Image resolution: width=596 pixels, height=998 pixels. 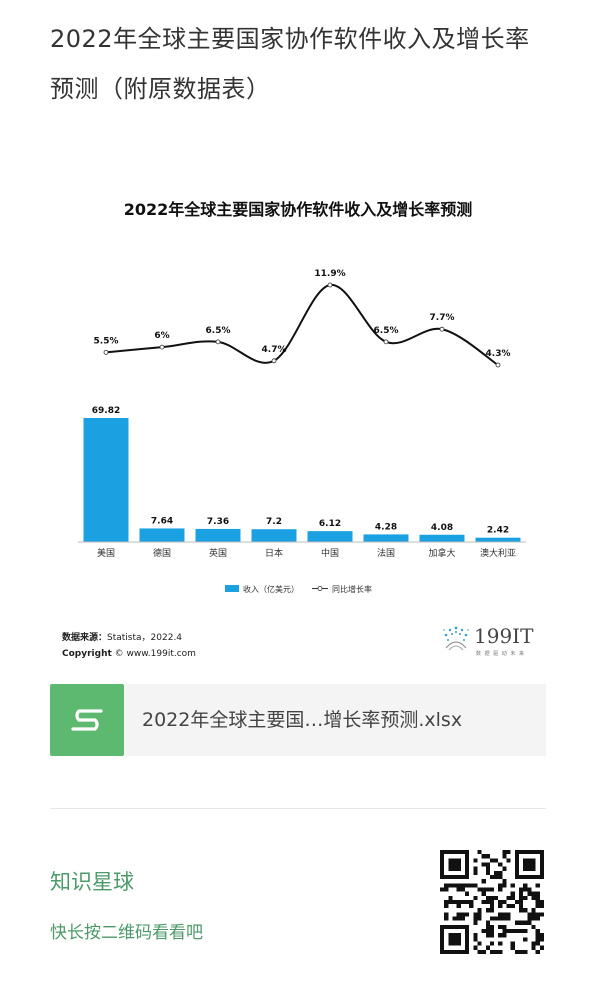 I want to click on brand-tagline: 数 据 驱 动 未 来, so click(x=500, y=654).